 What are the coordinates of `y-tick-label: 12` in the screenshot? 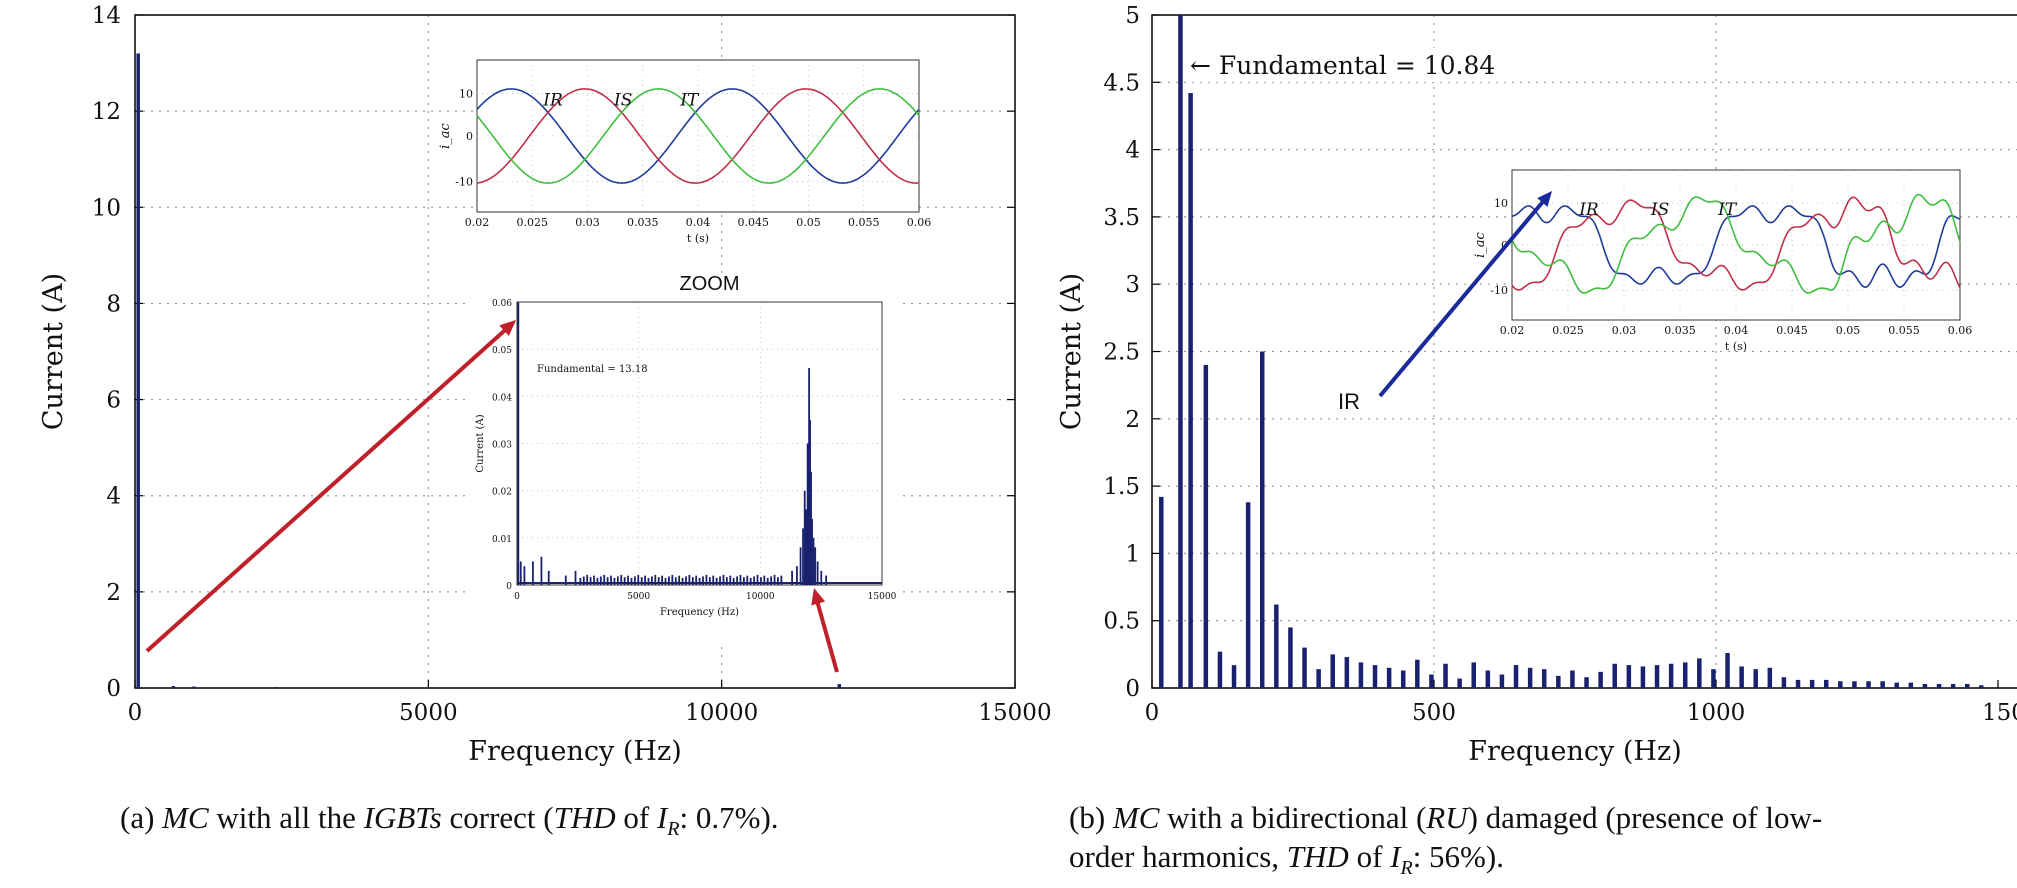 It's located at (106, 112).